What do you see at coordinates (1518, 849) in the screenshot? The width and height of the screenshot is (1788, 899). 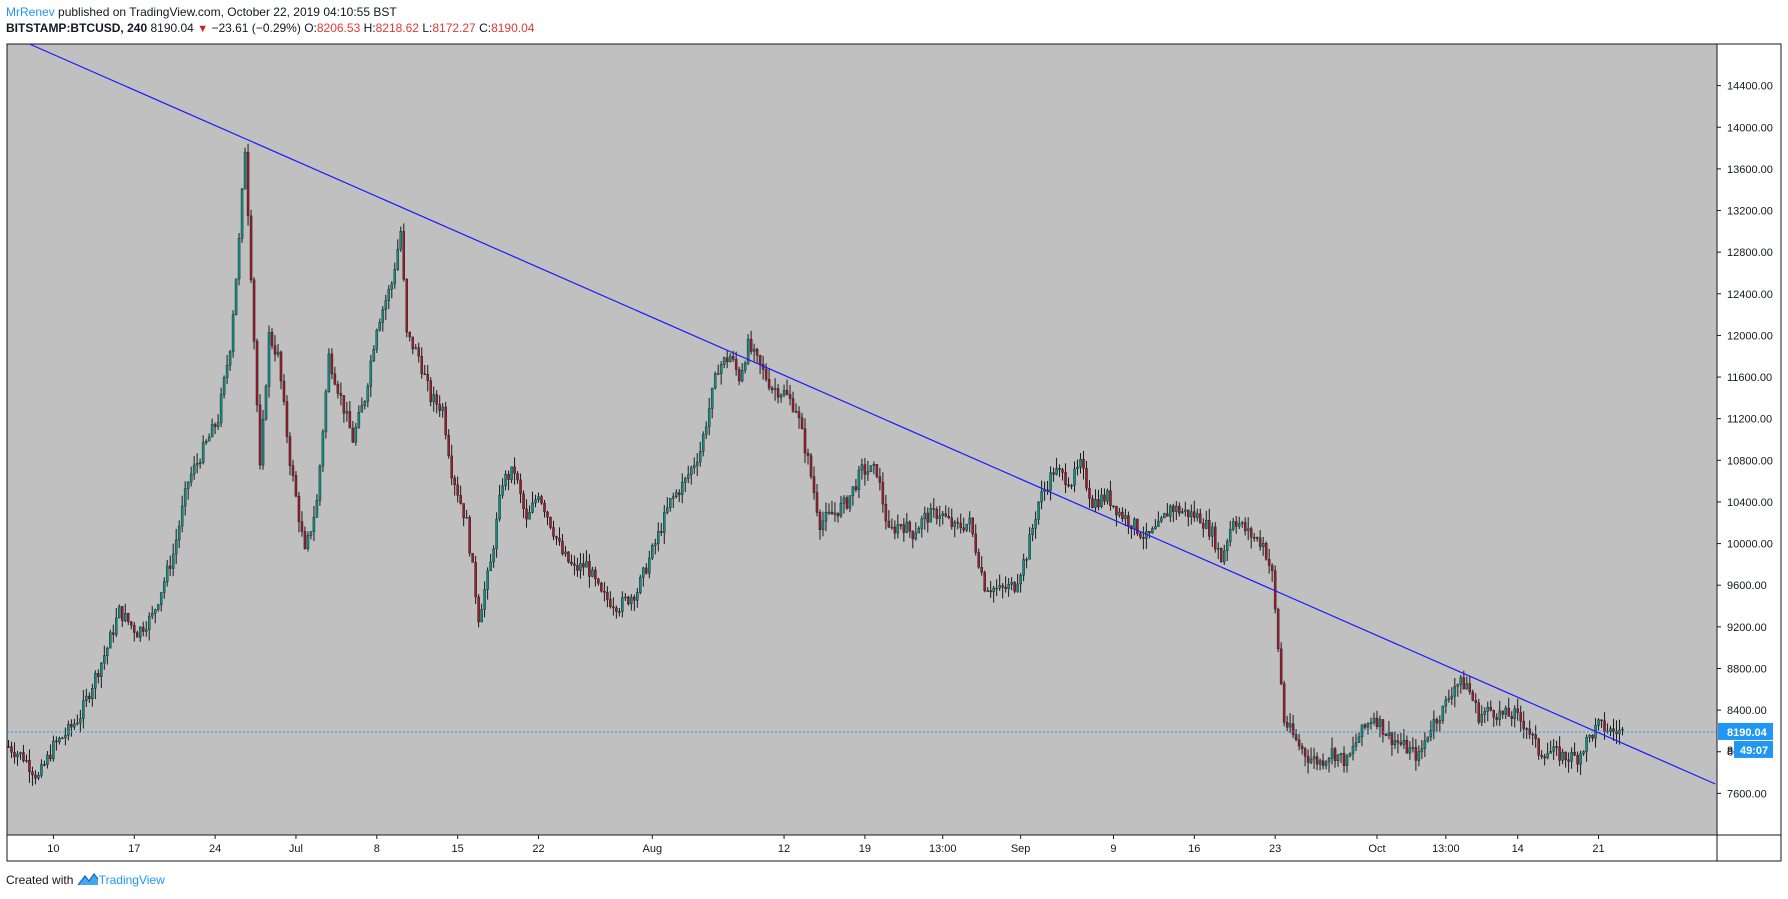 I see `x-tick-label: 14` at bounding box center [1518, 849].